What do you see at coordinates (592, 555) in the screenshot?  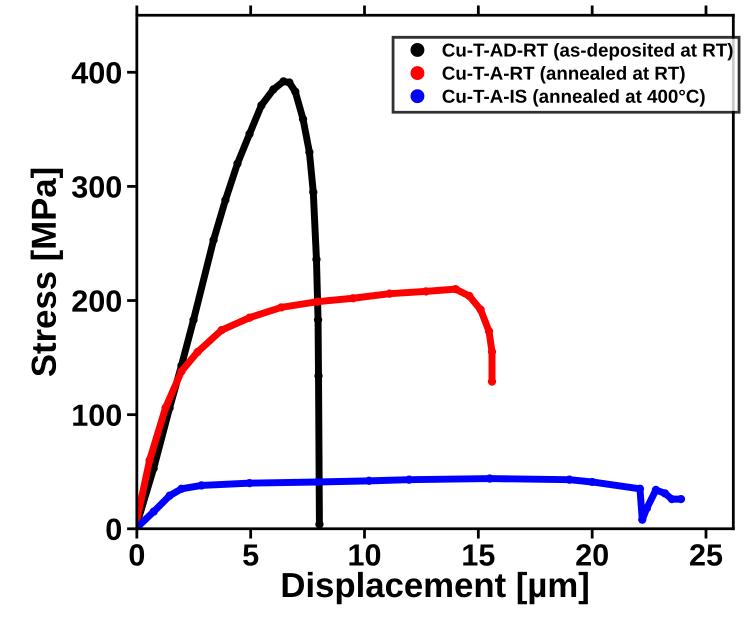 I see `x-tick-label: 20` at bounding box center [592, 555].